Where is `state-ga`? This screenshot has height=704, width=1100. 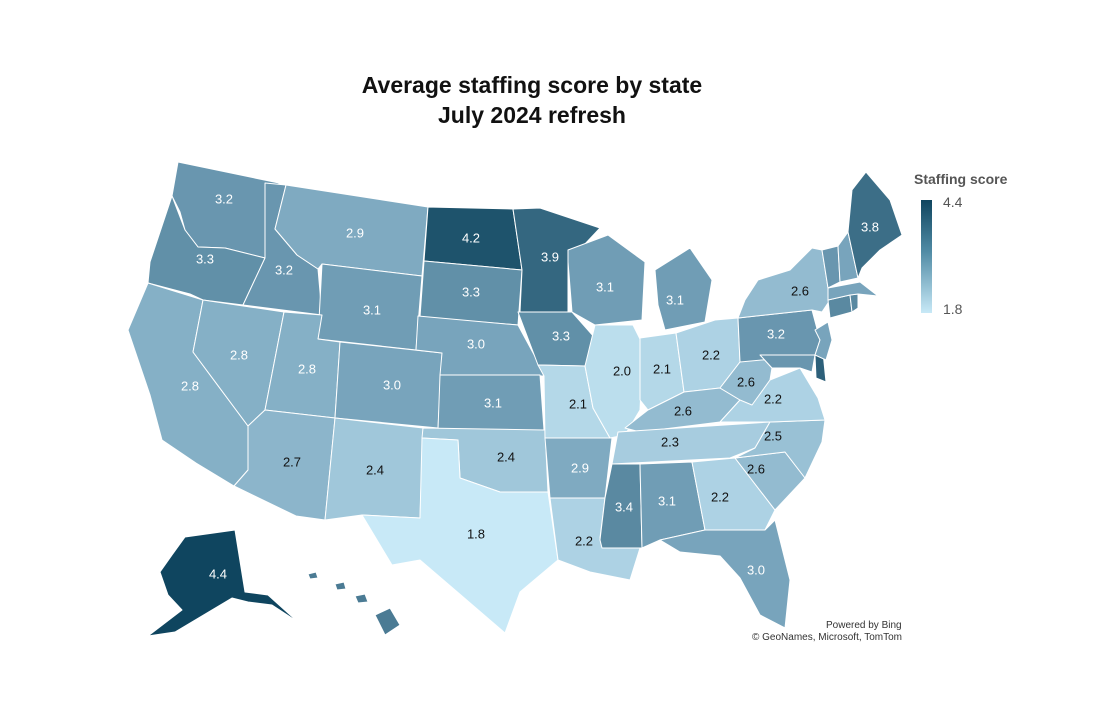
state-ga is located at coordinates (733, 494).